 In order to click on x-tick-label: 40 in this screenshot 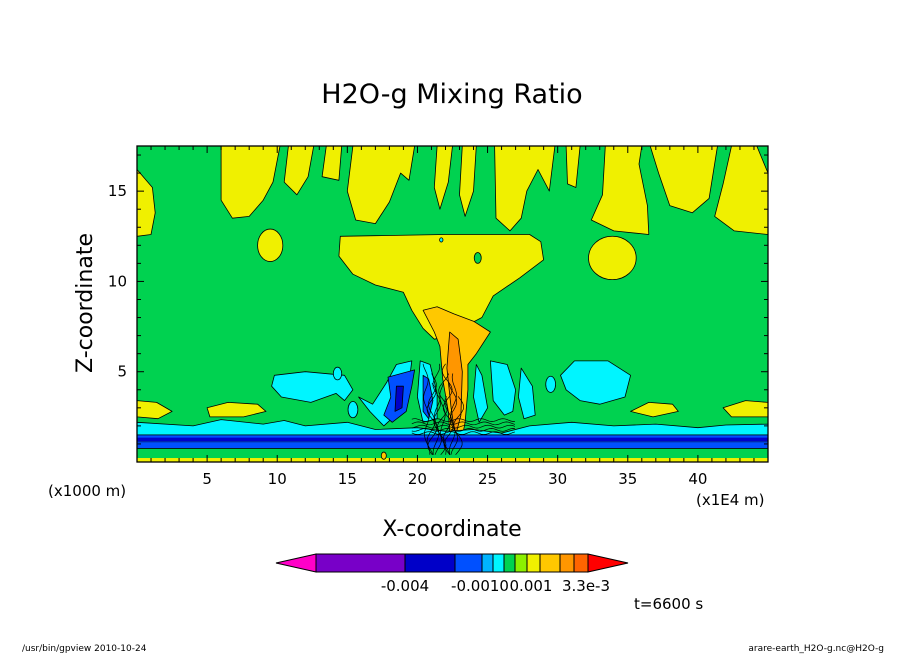, I will do `click(697, 479)`.